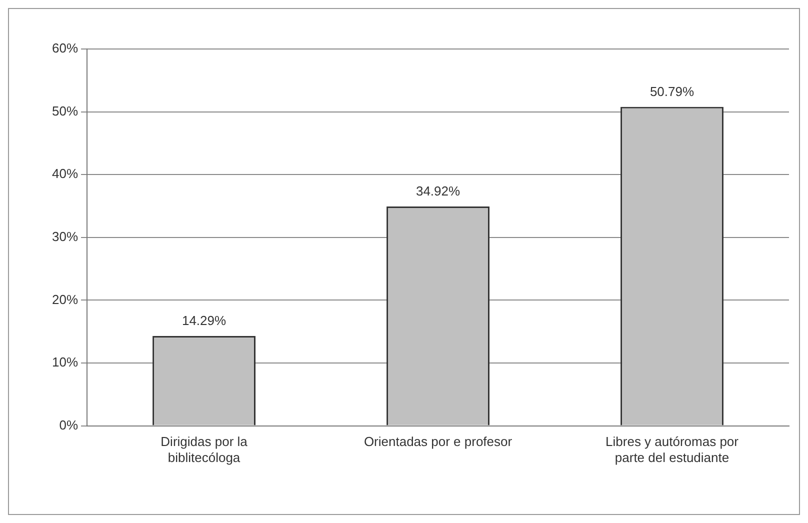  I want to click on data-label: 50.79%, so click(672, 91).